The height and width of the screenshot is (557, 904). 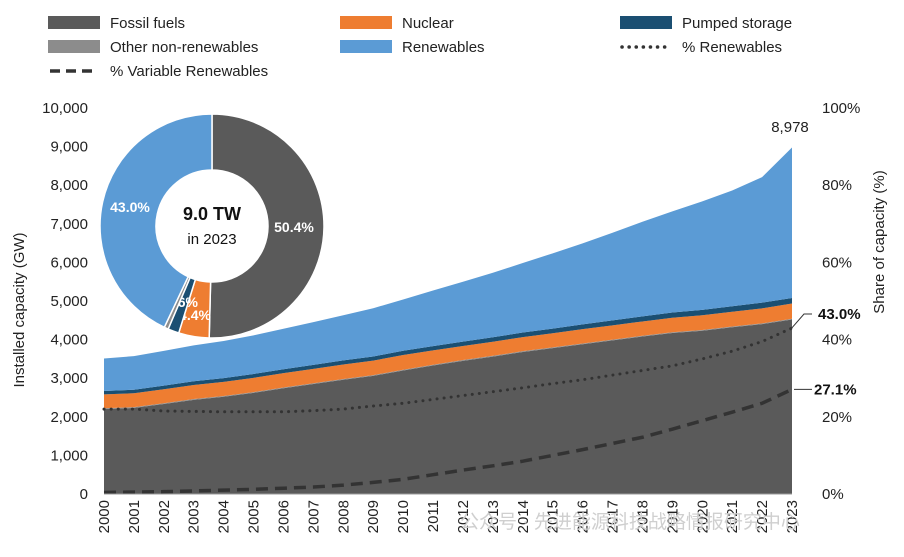 What do you see at coordinates (702, 516) in the screenshot?
I see `x-tick-label: 2020` at bounding box center [702, 516].